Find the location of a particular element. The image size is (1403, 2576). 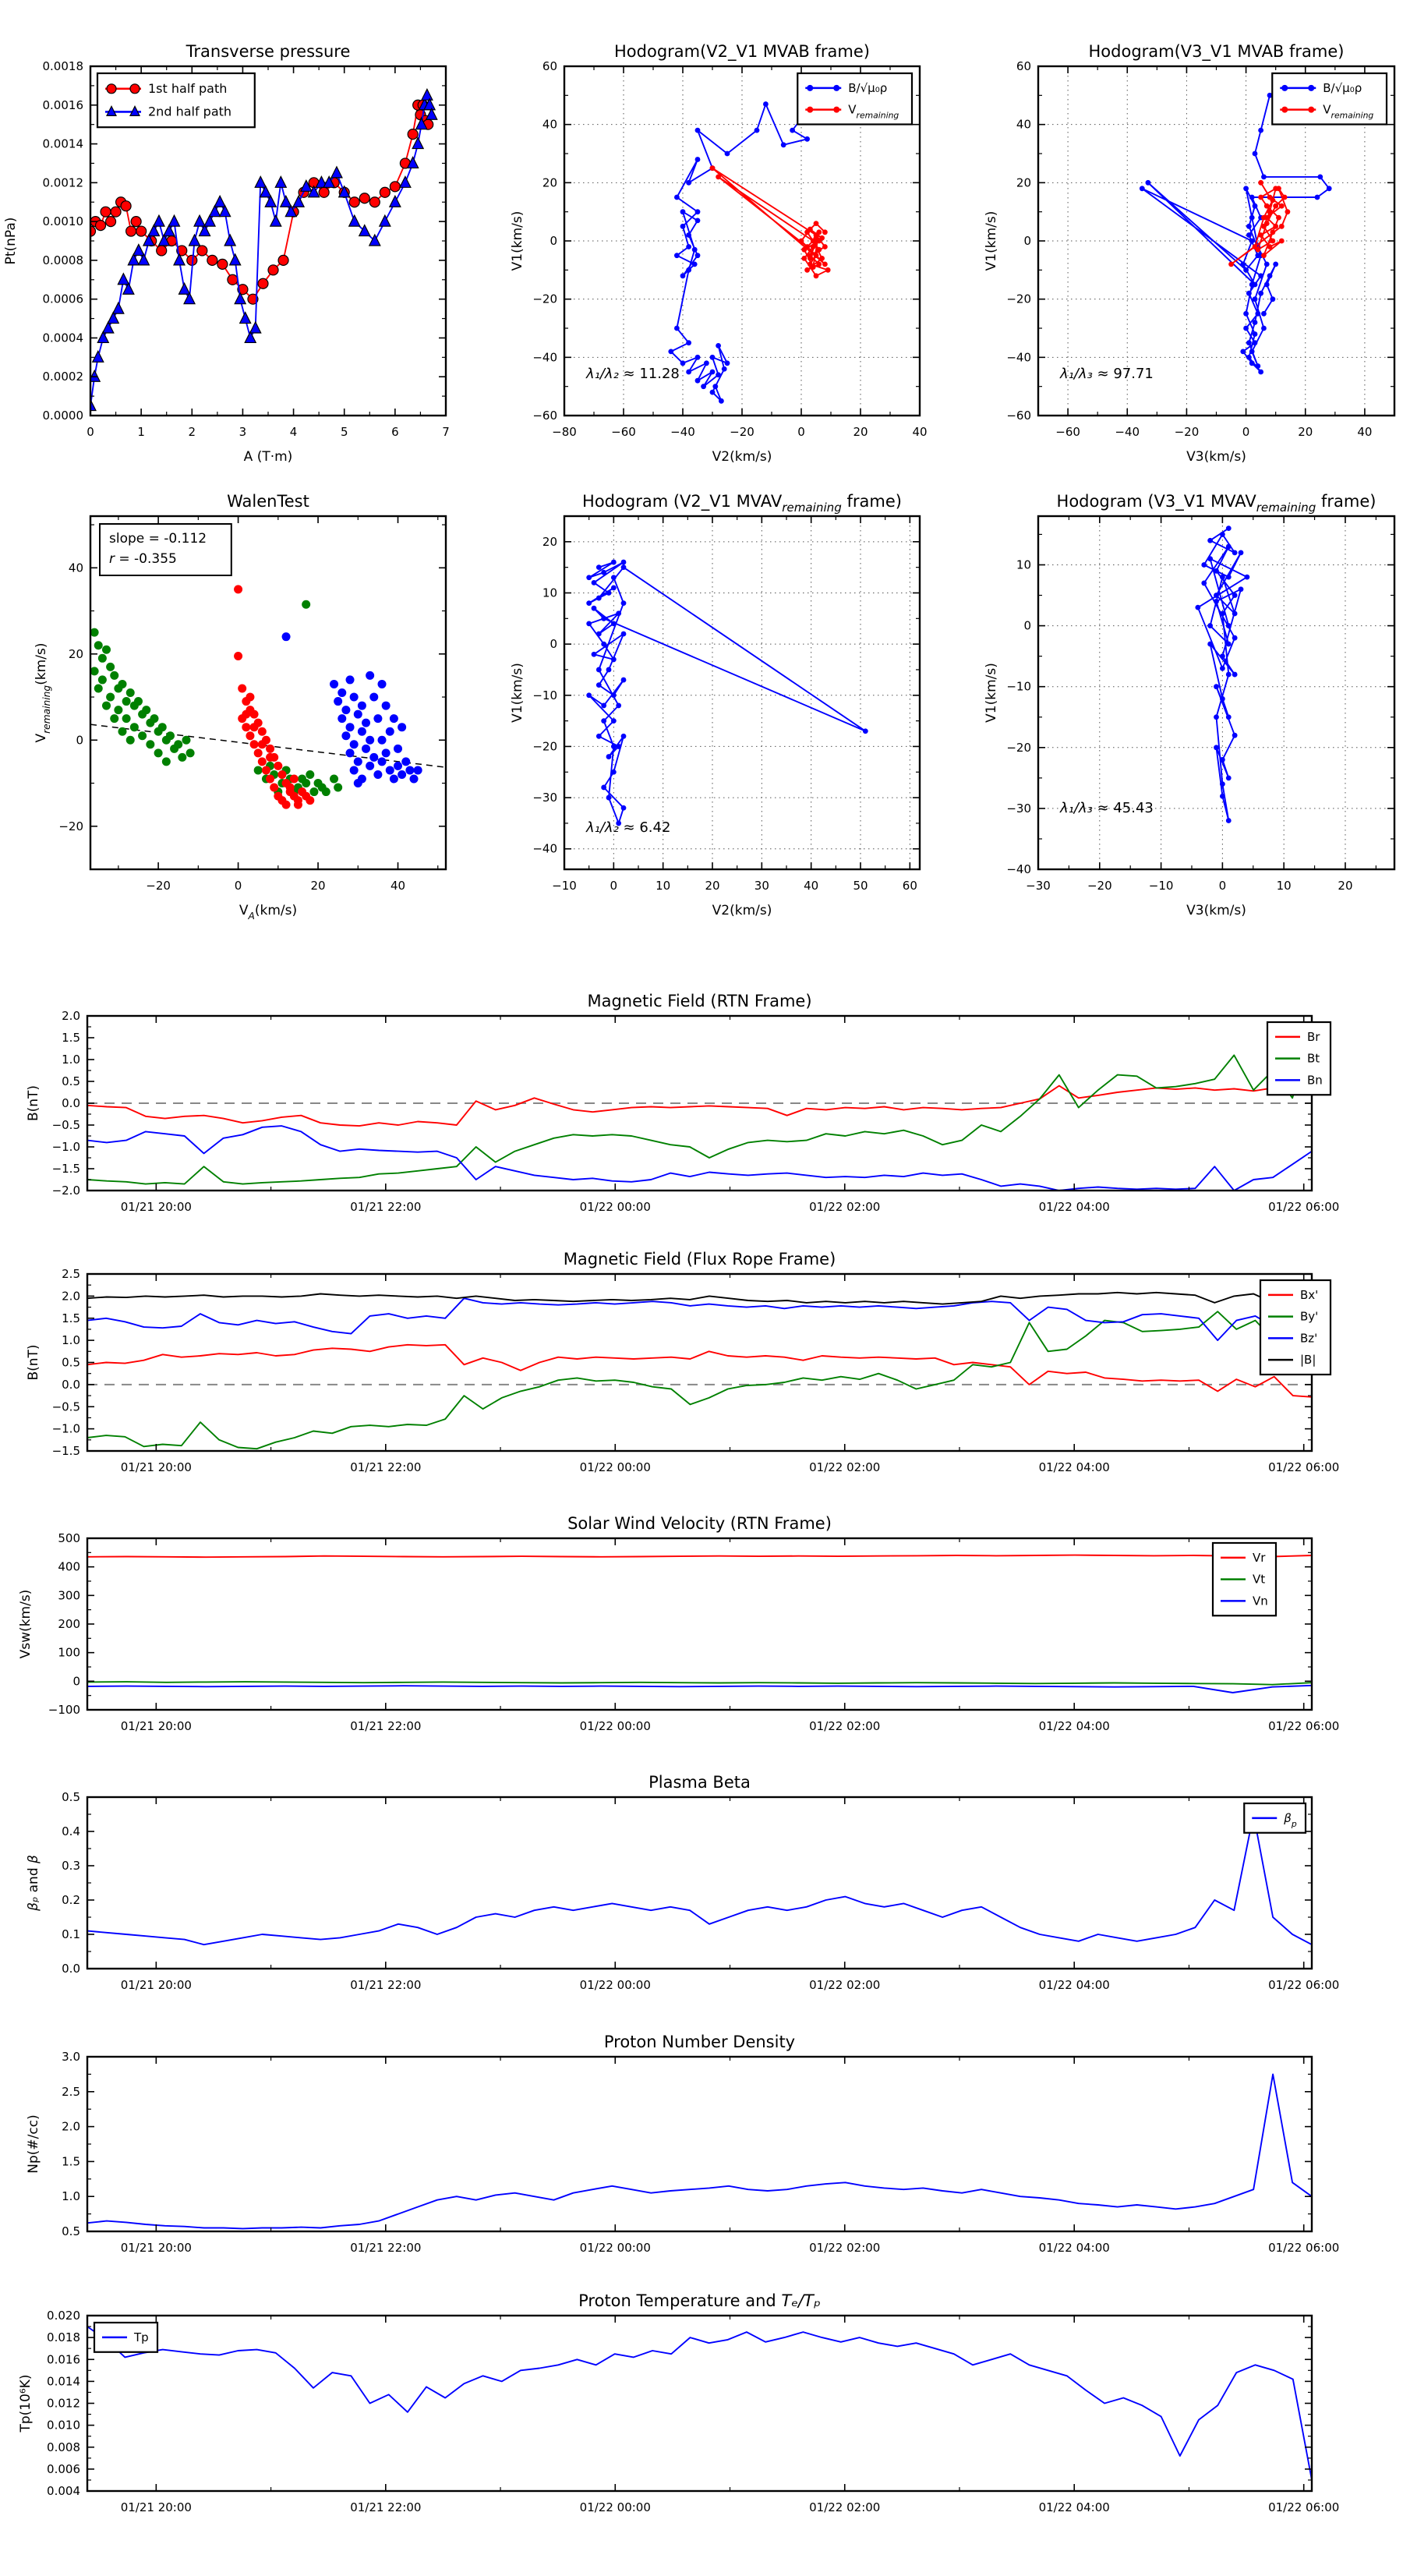

panel-title: Proton Number Density is located at coordinates (699, 2042).